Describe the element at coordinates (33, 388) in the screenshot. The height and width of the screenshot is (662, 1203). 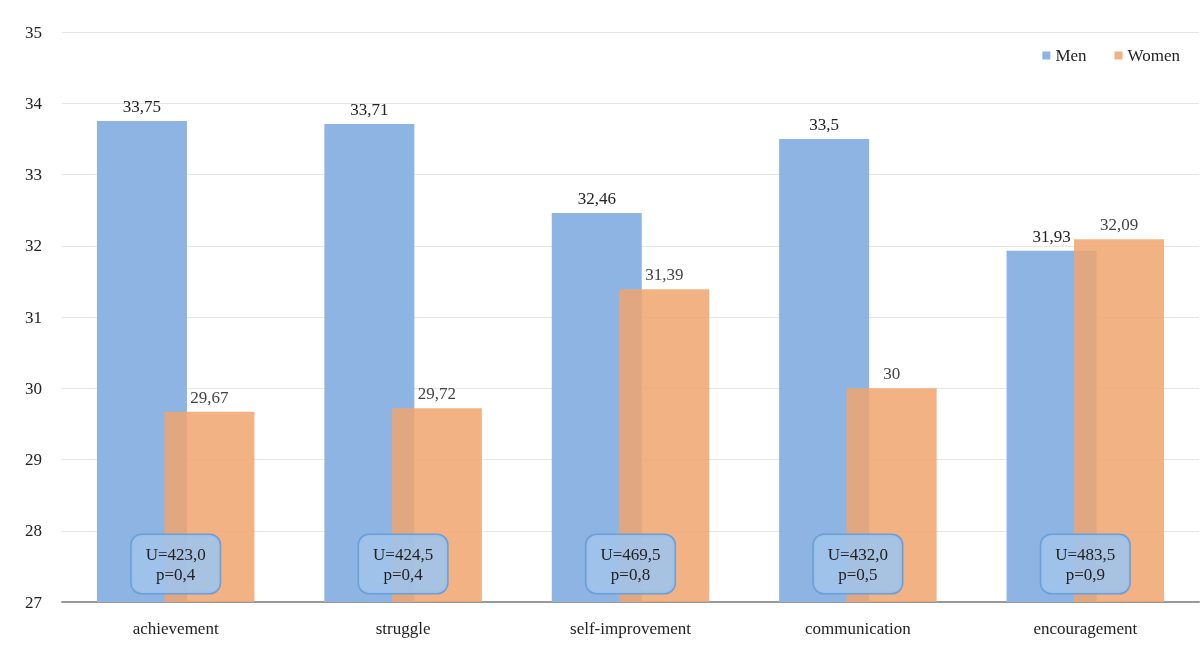
I see `y-tick-label: 30` at that location.